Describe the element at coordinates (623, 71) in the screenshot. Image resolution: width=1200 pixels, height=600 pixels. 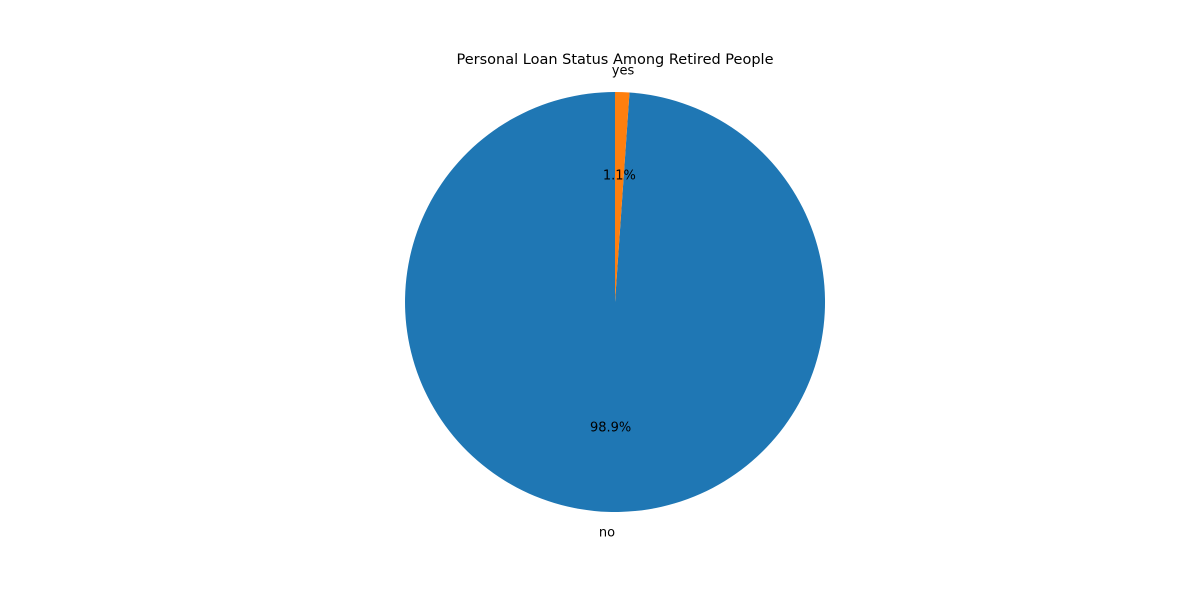
I see `slice-label-yes: yes` at that location.